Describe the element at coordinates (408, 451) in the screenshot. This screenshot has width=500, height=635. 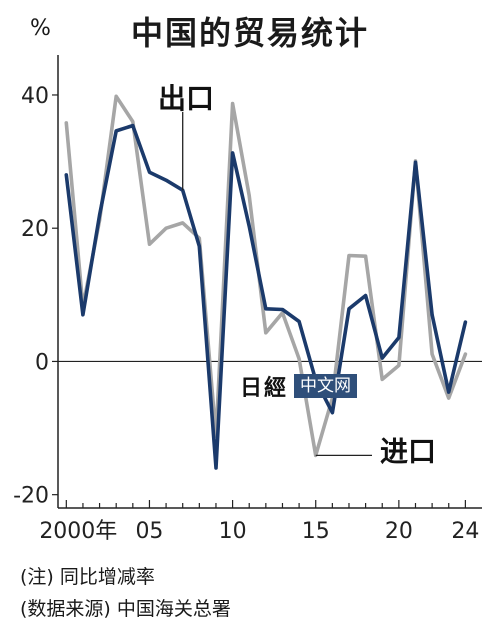
I see `import-series-label: 进口` at that location.